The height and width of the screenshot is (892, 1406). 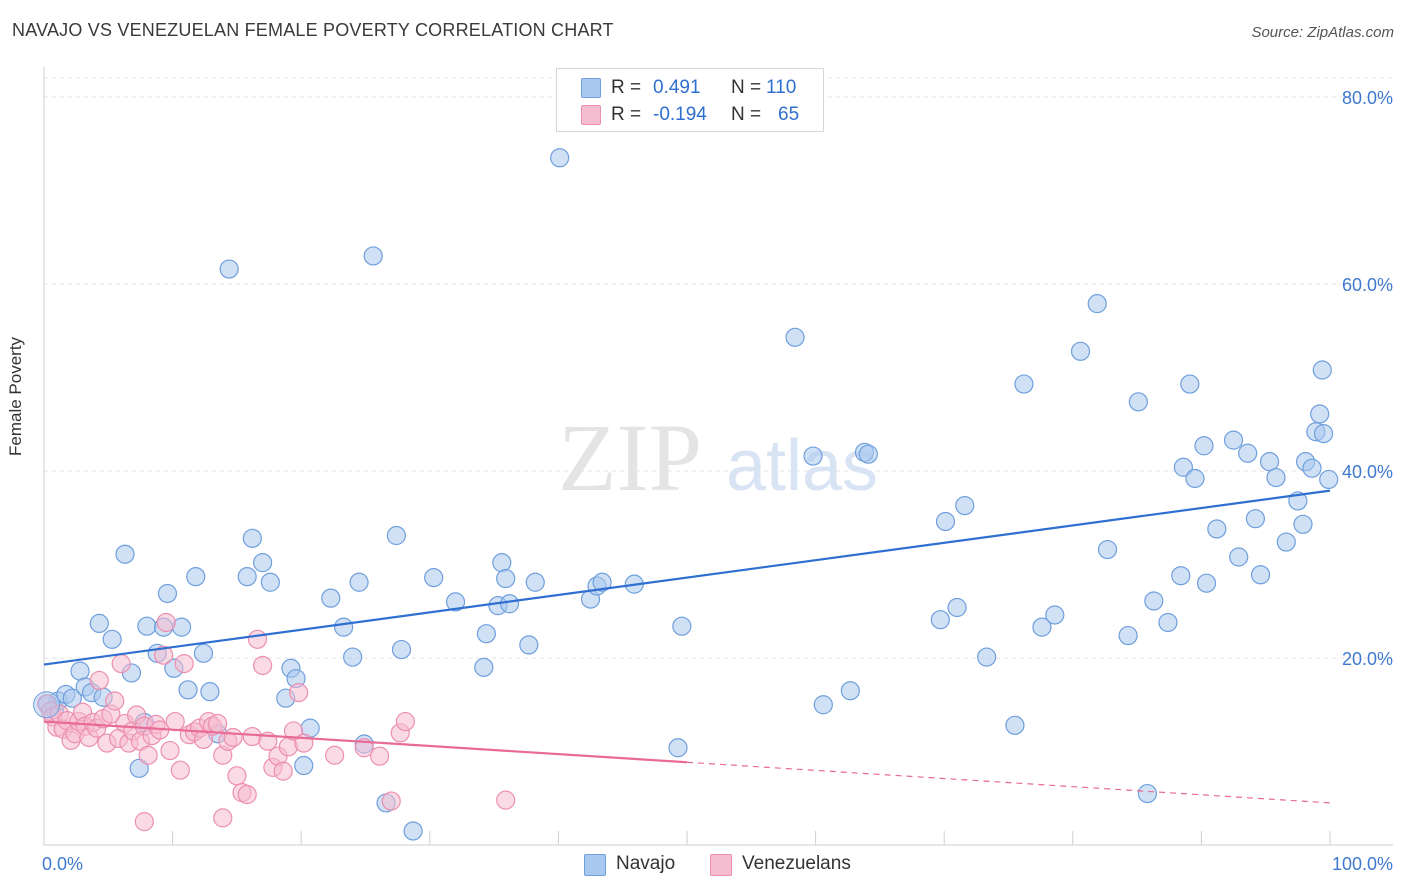 What do you see at coordinates (630, 457) in the screenshot?
I see `watermark-zip: ZIP` at bounding box center [630, 457].